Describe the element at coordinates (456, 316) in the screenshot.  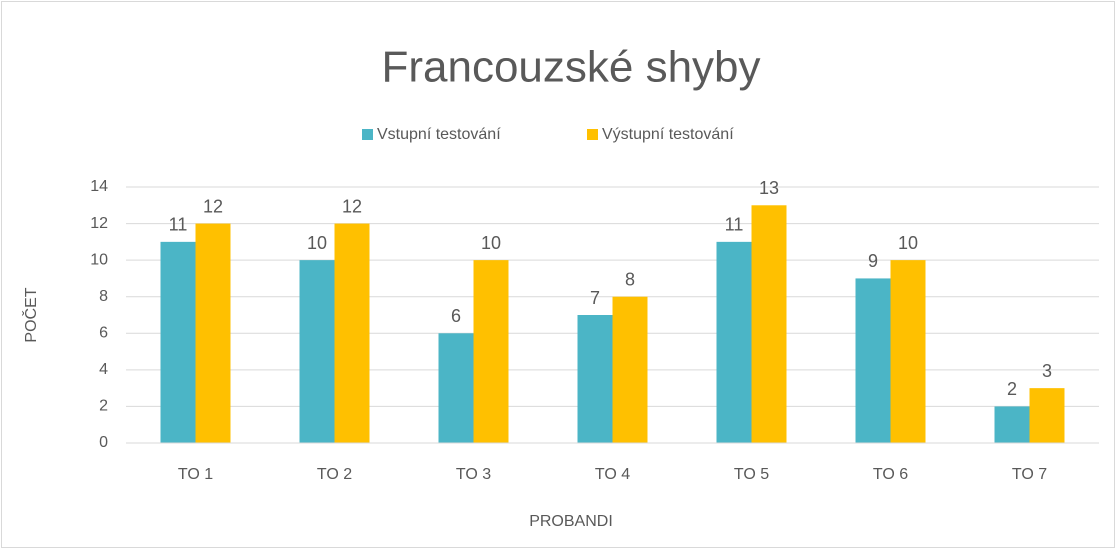
I see `data-label: 6` at that location.